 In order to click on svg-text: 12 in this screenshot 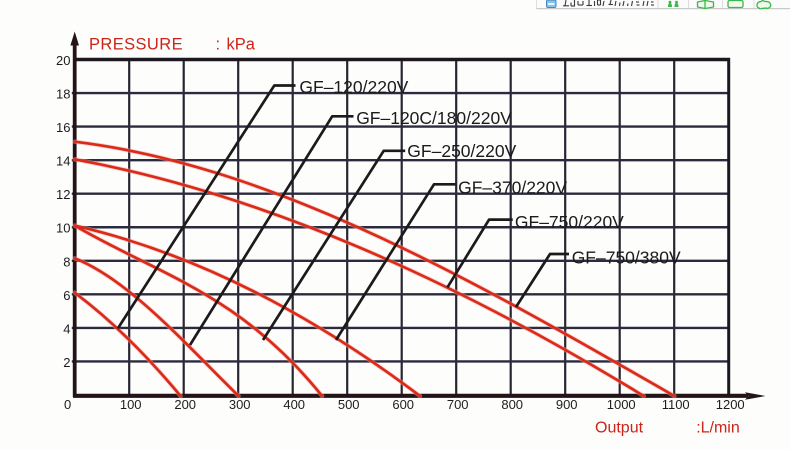, I will do `click(63, 194)`.